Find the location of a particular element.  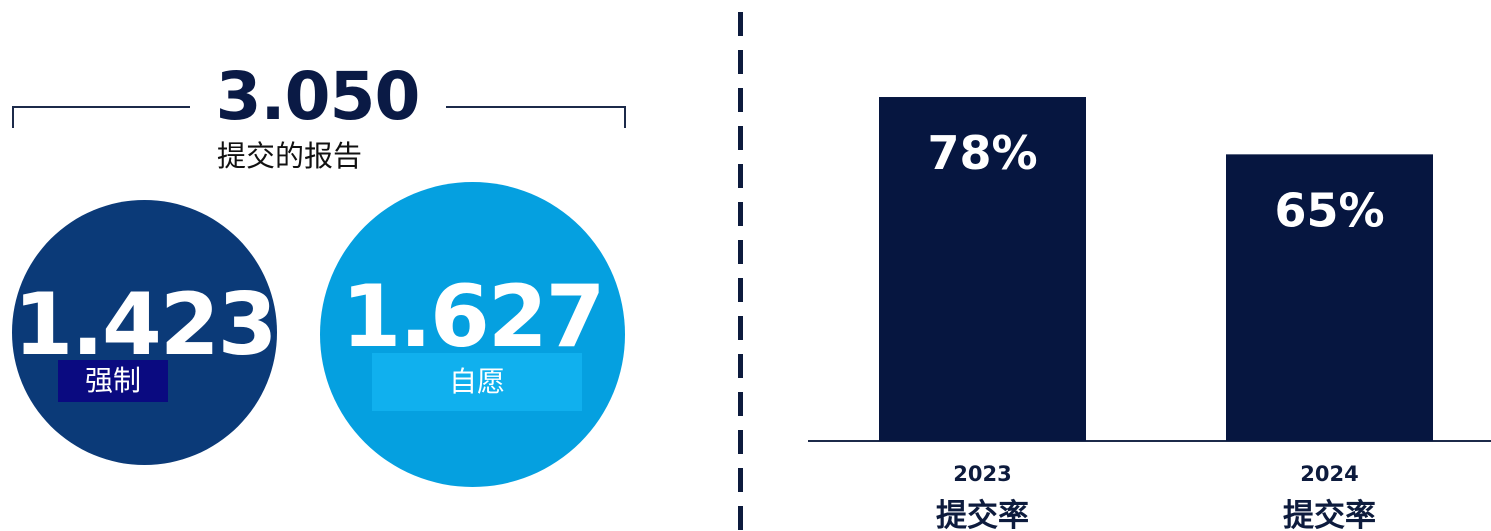

x-tick-label-2024: 2024 is located at coordinates (1329, 474).